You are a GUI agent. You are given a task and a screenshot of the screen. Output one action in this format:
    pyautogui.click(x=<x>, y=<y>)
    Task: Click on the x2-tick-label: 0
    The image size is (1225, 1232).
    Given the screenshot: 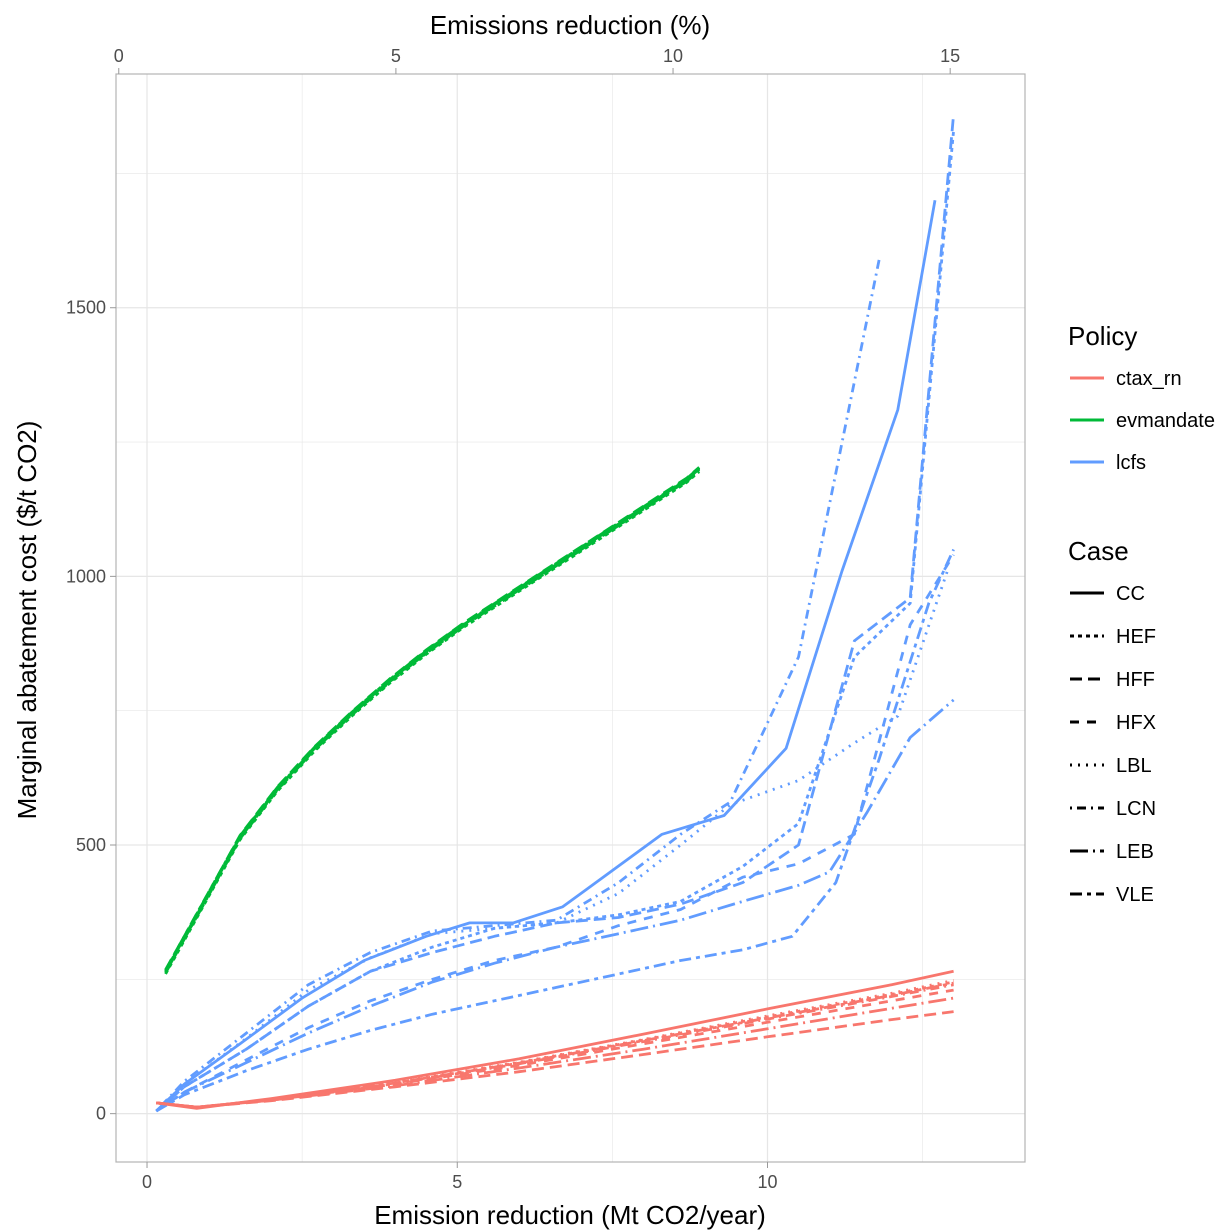 What is the action you would take?
    pyautogui.click(x=119, y=56)
    